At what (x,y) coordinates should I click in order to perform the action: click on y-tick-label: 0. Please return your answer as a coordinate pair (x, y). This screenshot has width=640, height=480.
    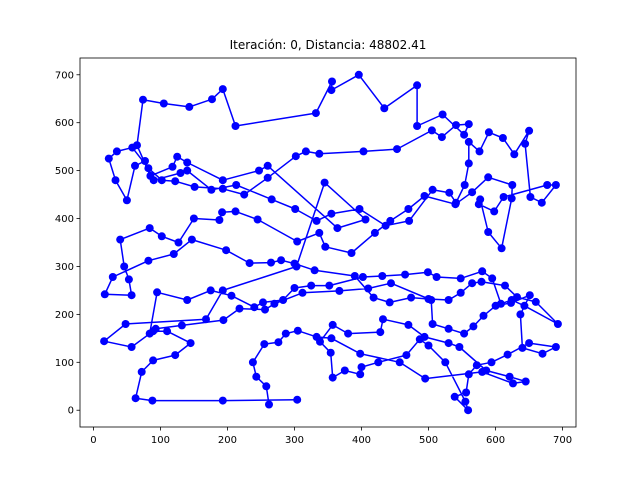
    Looking at the image, I should click on (71, 411).